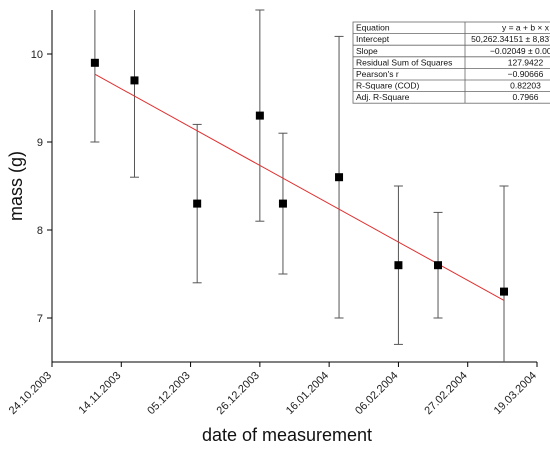 The image size is (550, 450). What do you see at coordinates (520, 51) in the screenshot?
I see `stats-row-value: −0.02049 ± 0.0036` at bounding box center [520, 51].